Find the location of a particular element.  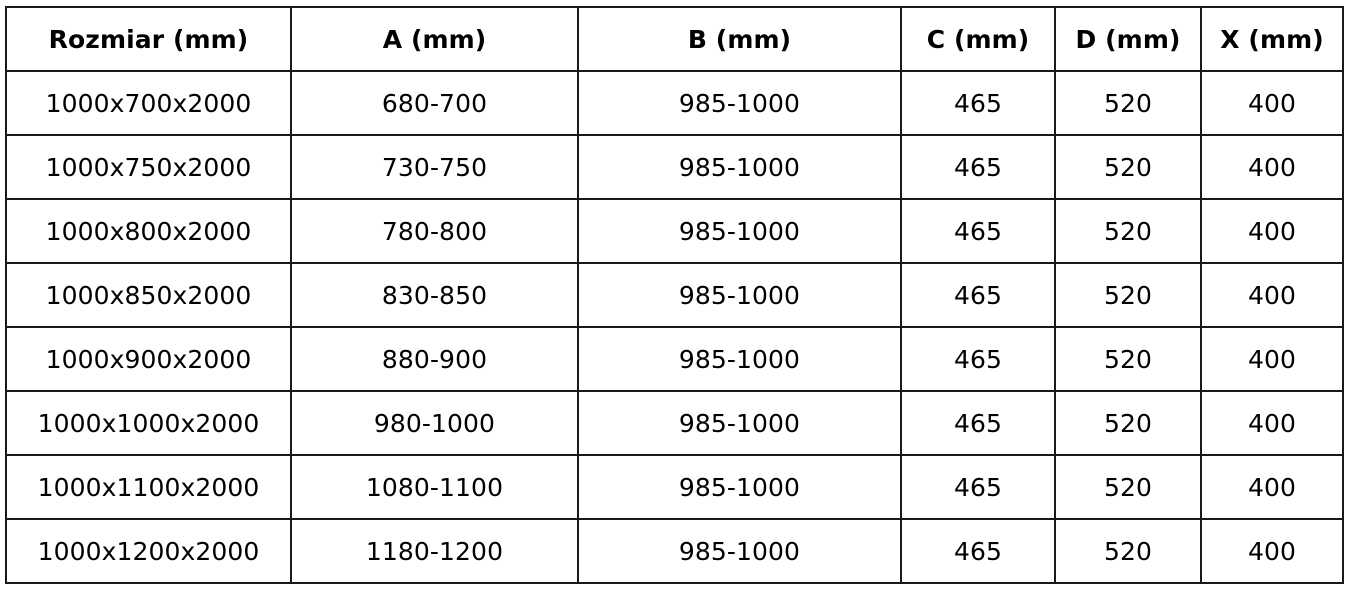

cell-a: 1080-1100 is located at coordinates (434, 487).